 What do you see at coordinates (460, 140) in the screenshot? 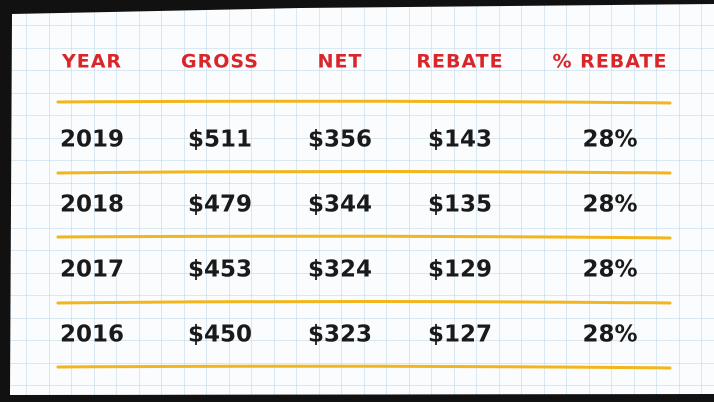
I see `table-cell: $143` at bounding box center [460, 140].